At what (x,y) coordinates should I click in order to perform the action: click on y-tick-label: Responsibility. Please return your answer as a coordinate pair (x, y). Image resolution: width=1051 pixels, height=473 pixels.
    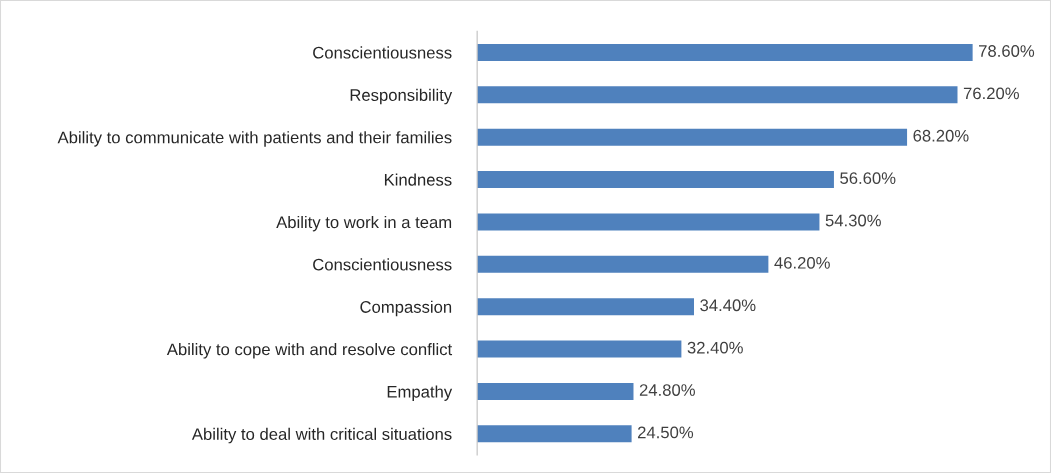
    Looking at the image, I should click on (401, 96).